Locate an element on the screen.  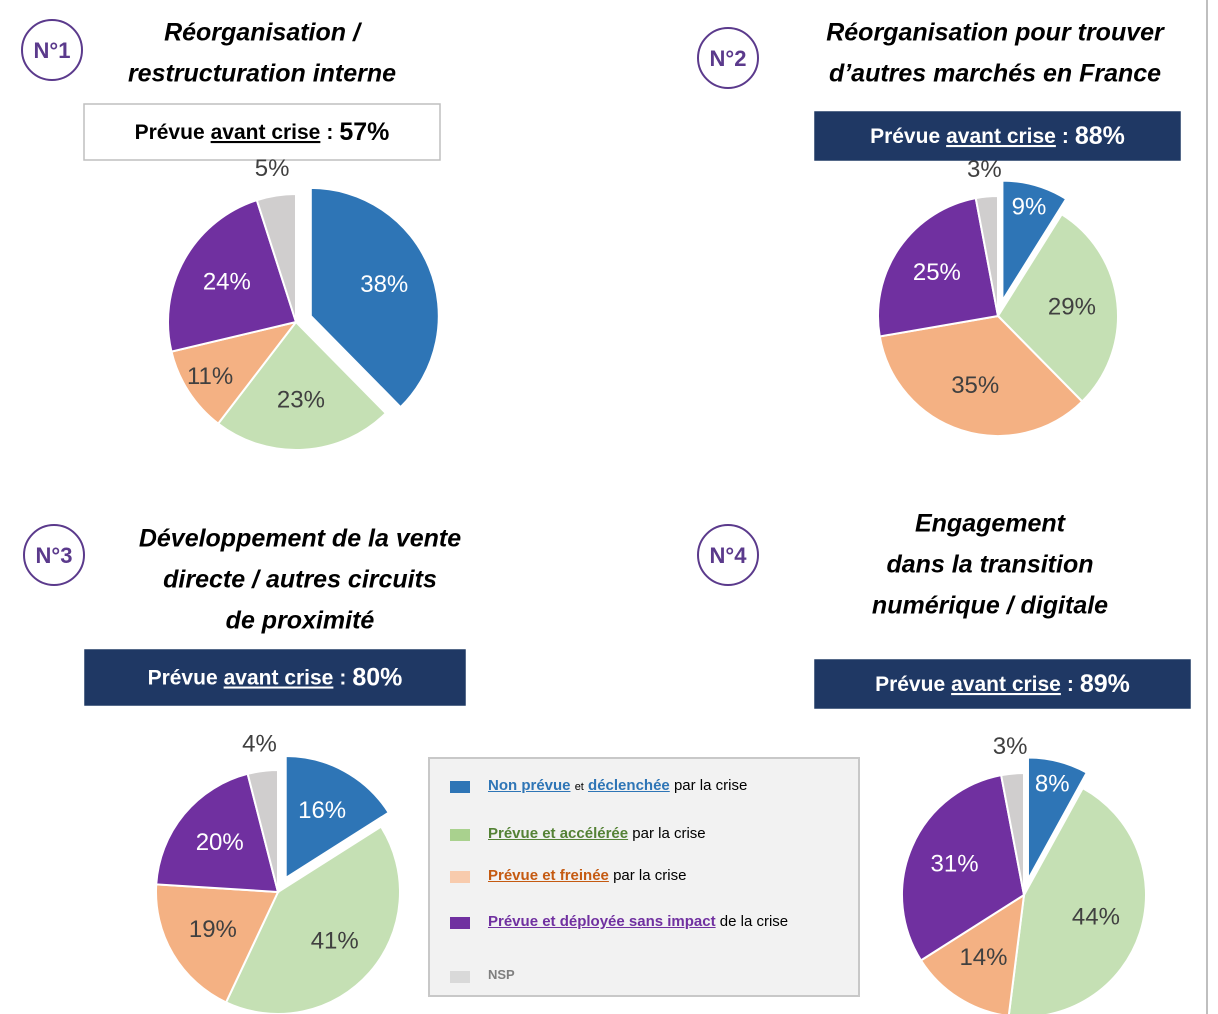
legend-text: Prévue et freinée par la crise is located at coordinates (587, 875).